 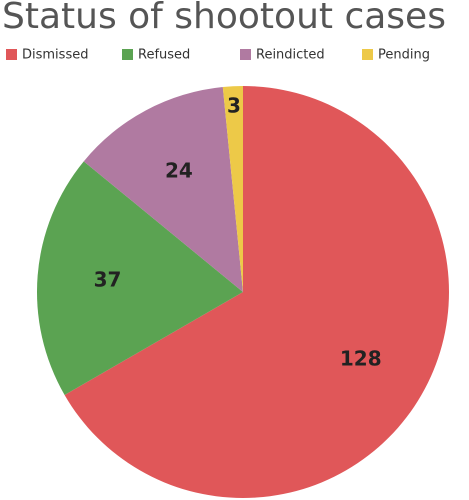 What do you see at coordinates (404, 55) in the screenshot?
I see `legend-label: Pending` at bounding box center [404, 55].